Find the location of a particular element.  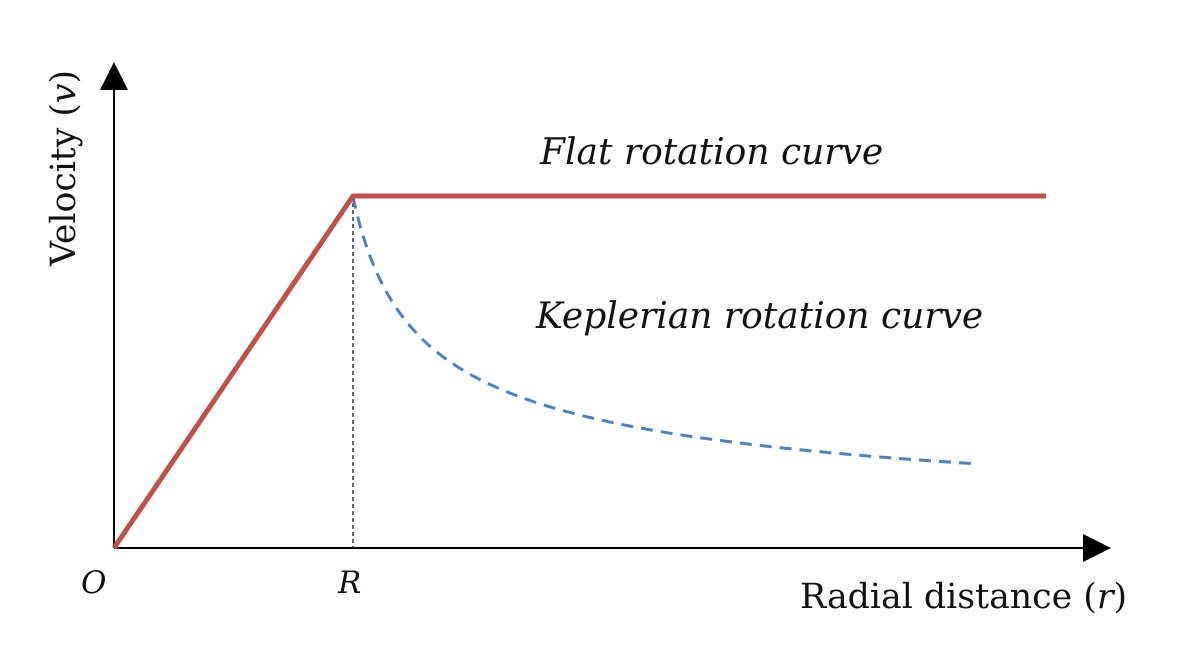

y-axis-symbol: v is located at coordinates (64, 93).